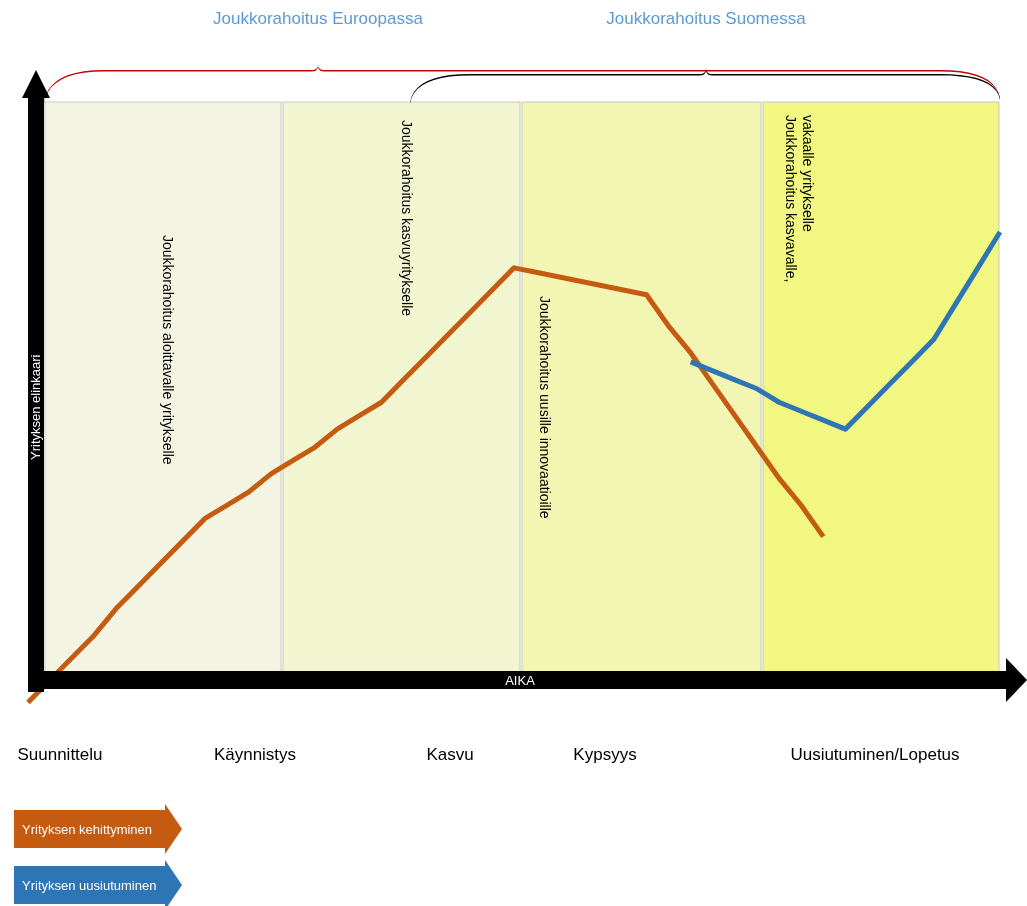 This screenshot has height=906, width=1027. Describe the element at coordinates (605, 754) in the screenshot. I see `text: Kypsyys` at that location.